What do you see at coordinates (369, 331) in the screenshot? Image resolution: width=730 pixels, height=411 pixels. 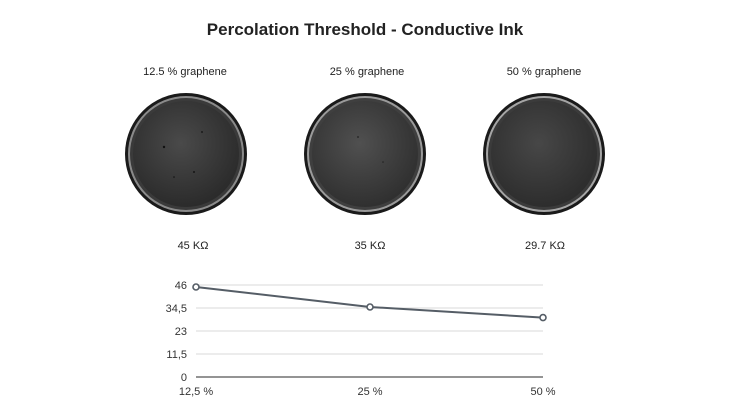 I see `chart-grid` at bounding box center [369, 331].